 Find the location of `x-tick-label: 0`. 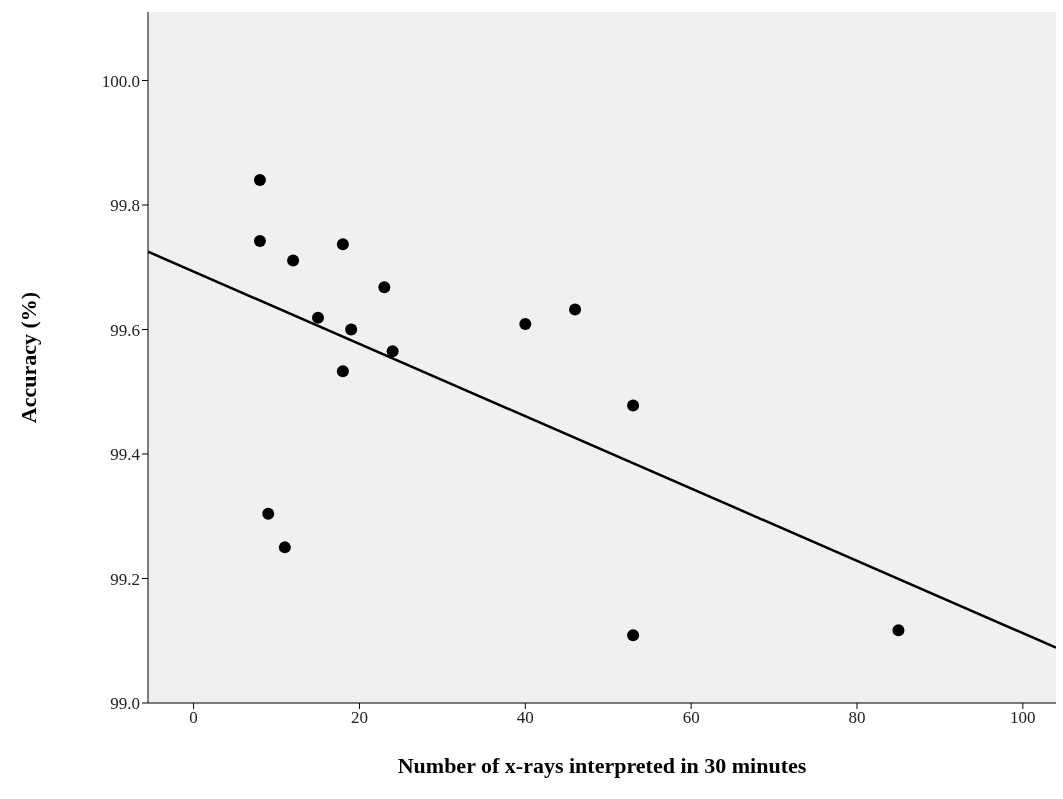

x-tick-label: 0 is located at coordinates (193, 718).